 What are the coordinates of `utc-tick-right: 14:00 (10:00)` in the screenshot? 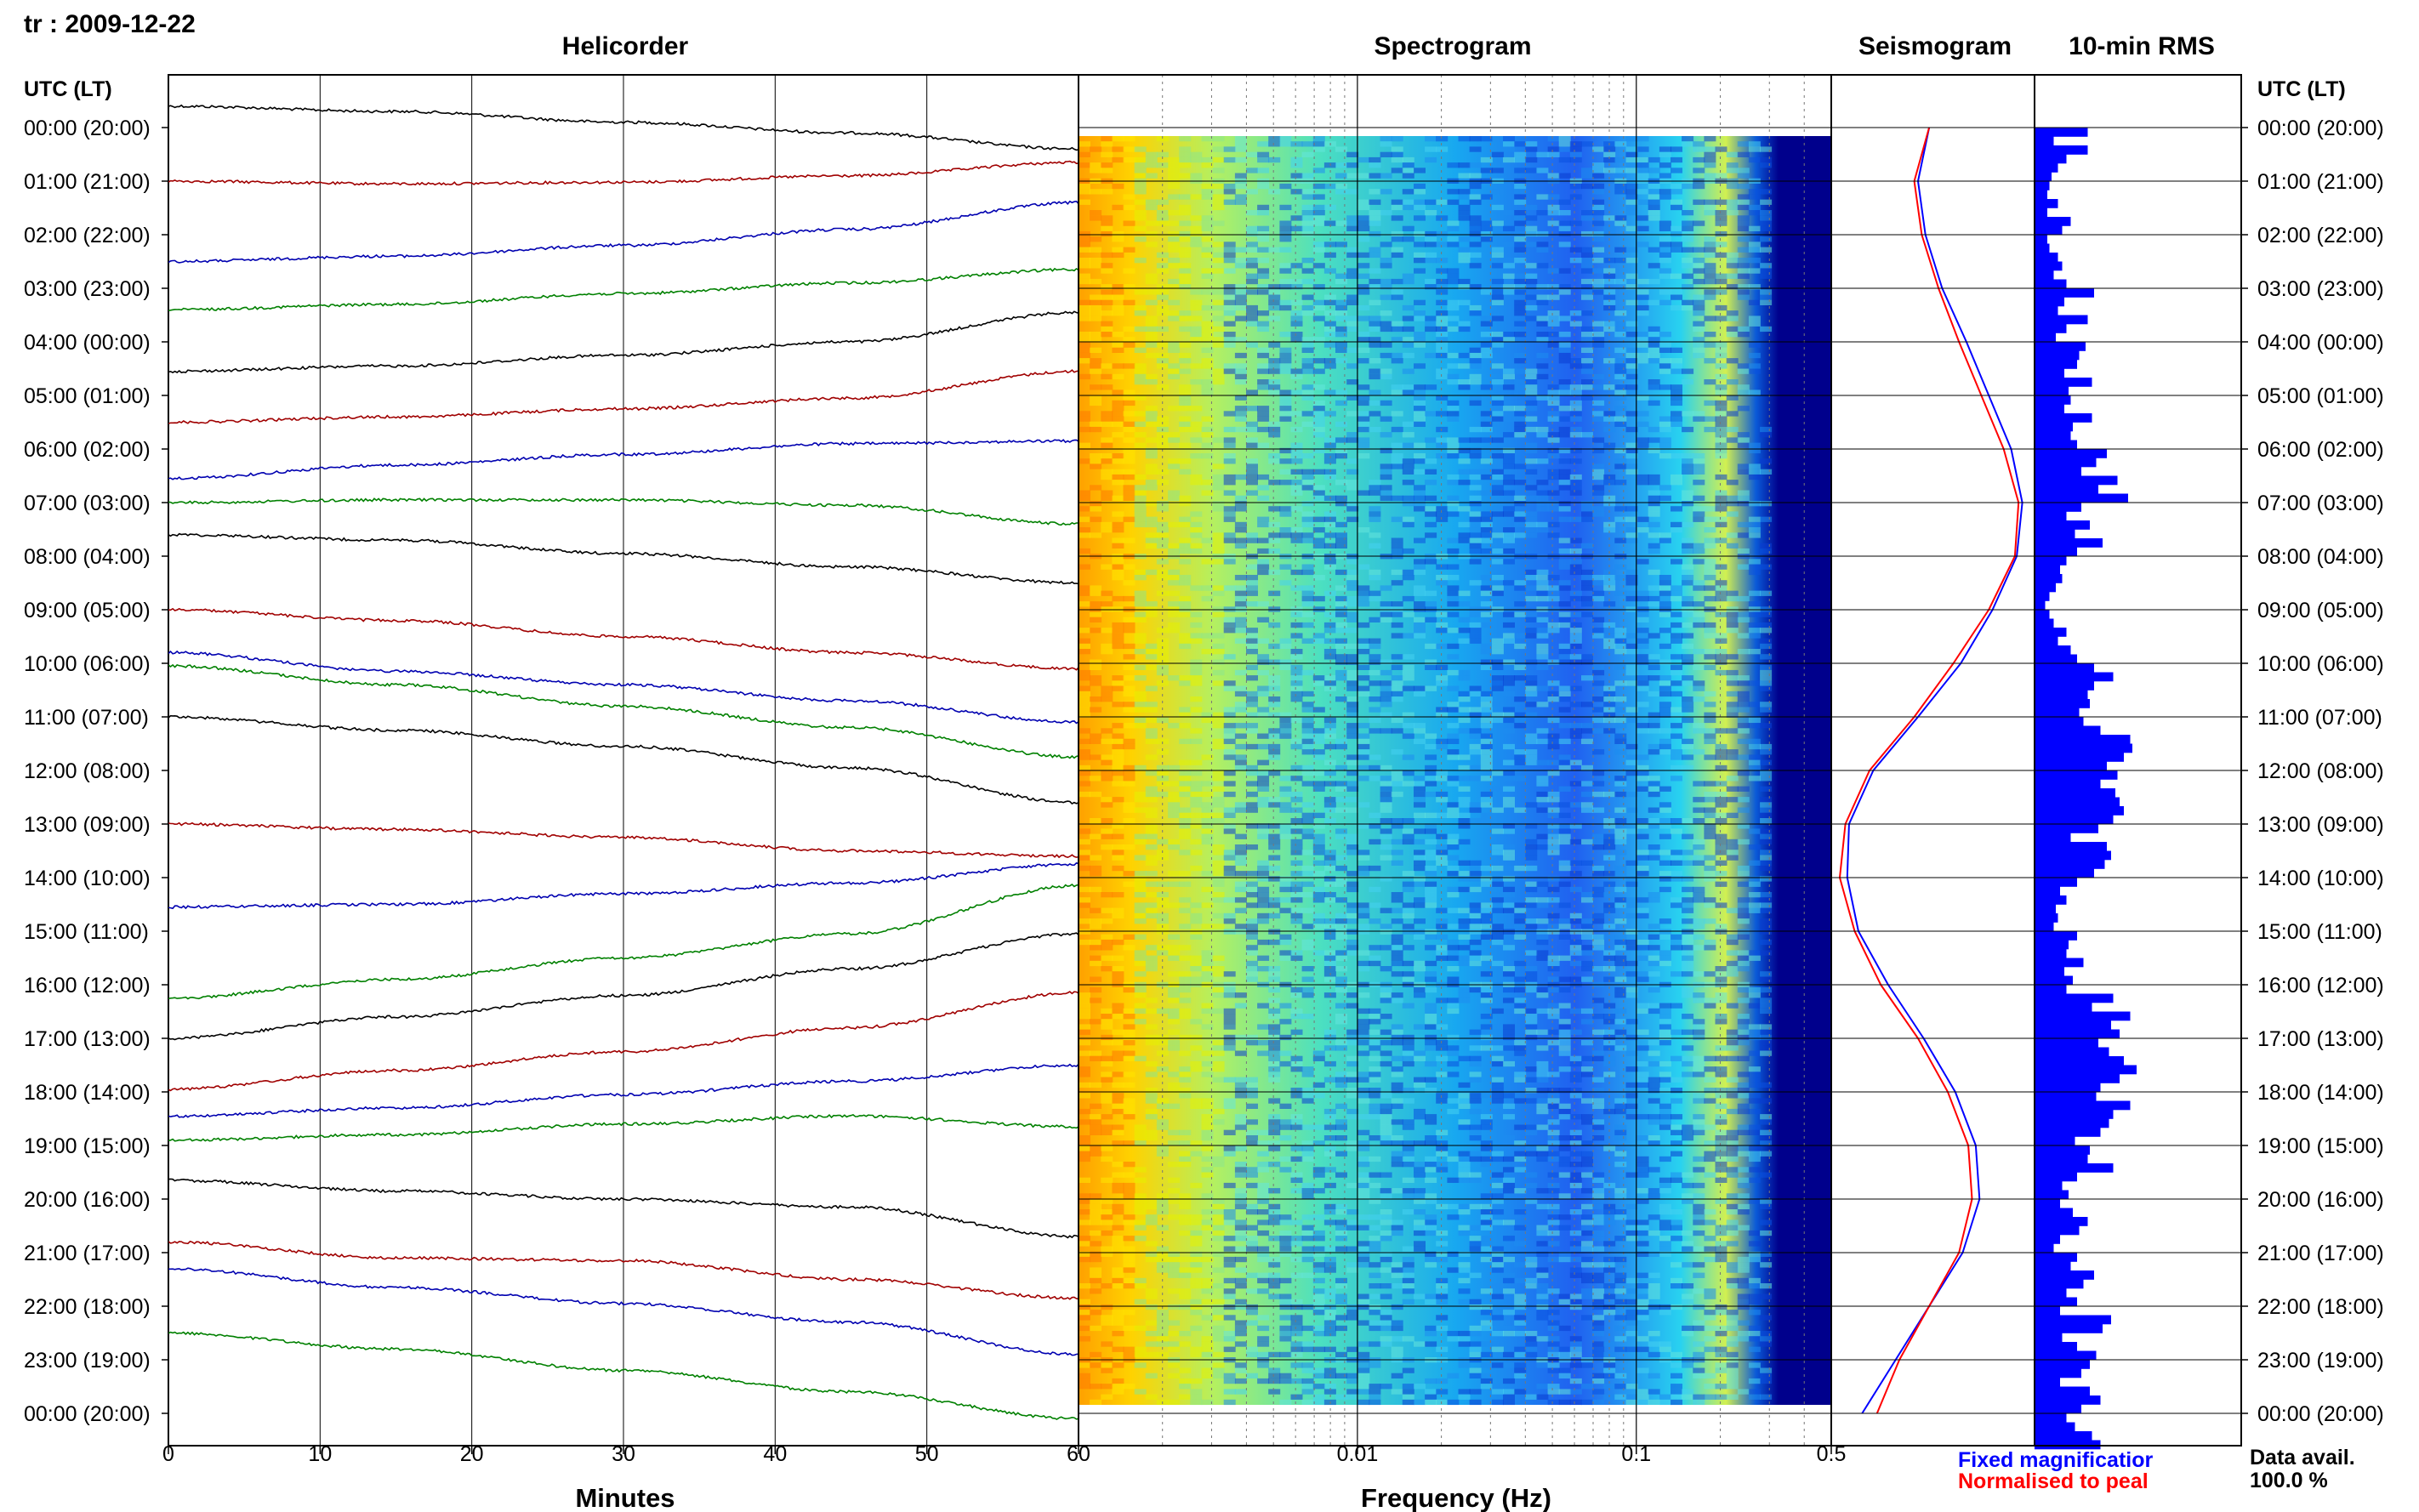 It's located at (2320, 878).